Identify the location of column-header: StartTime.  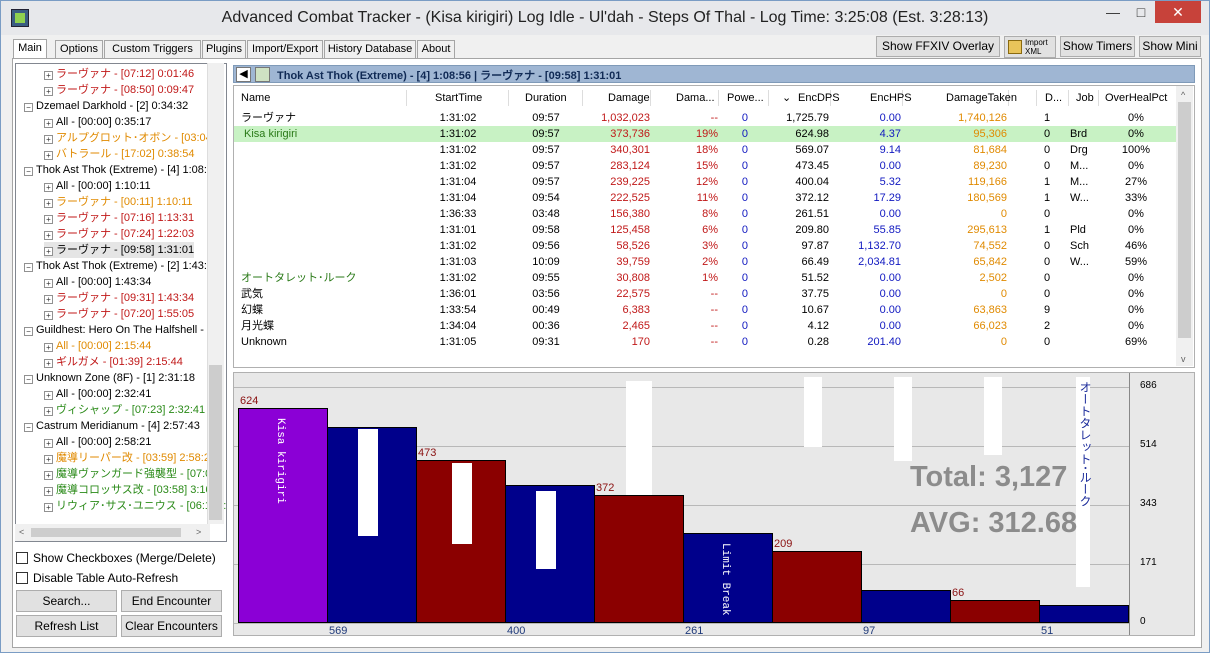
(459, 98).